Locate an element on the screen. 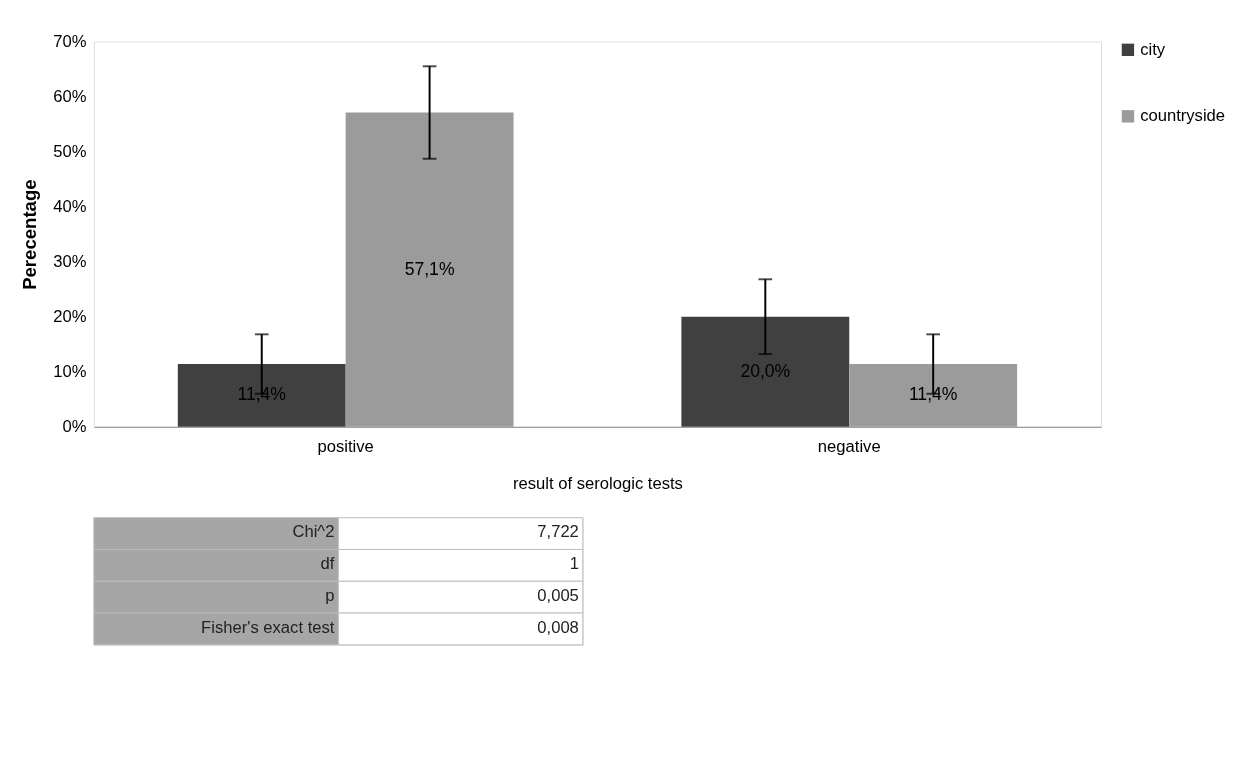 The image size is (1235, 770). text: 0,008 is located at coordinates (558, 627).